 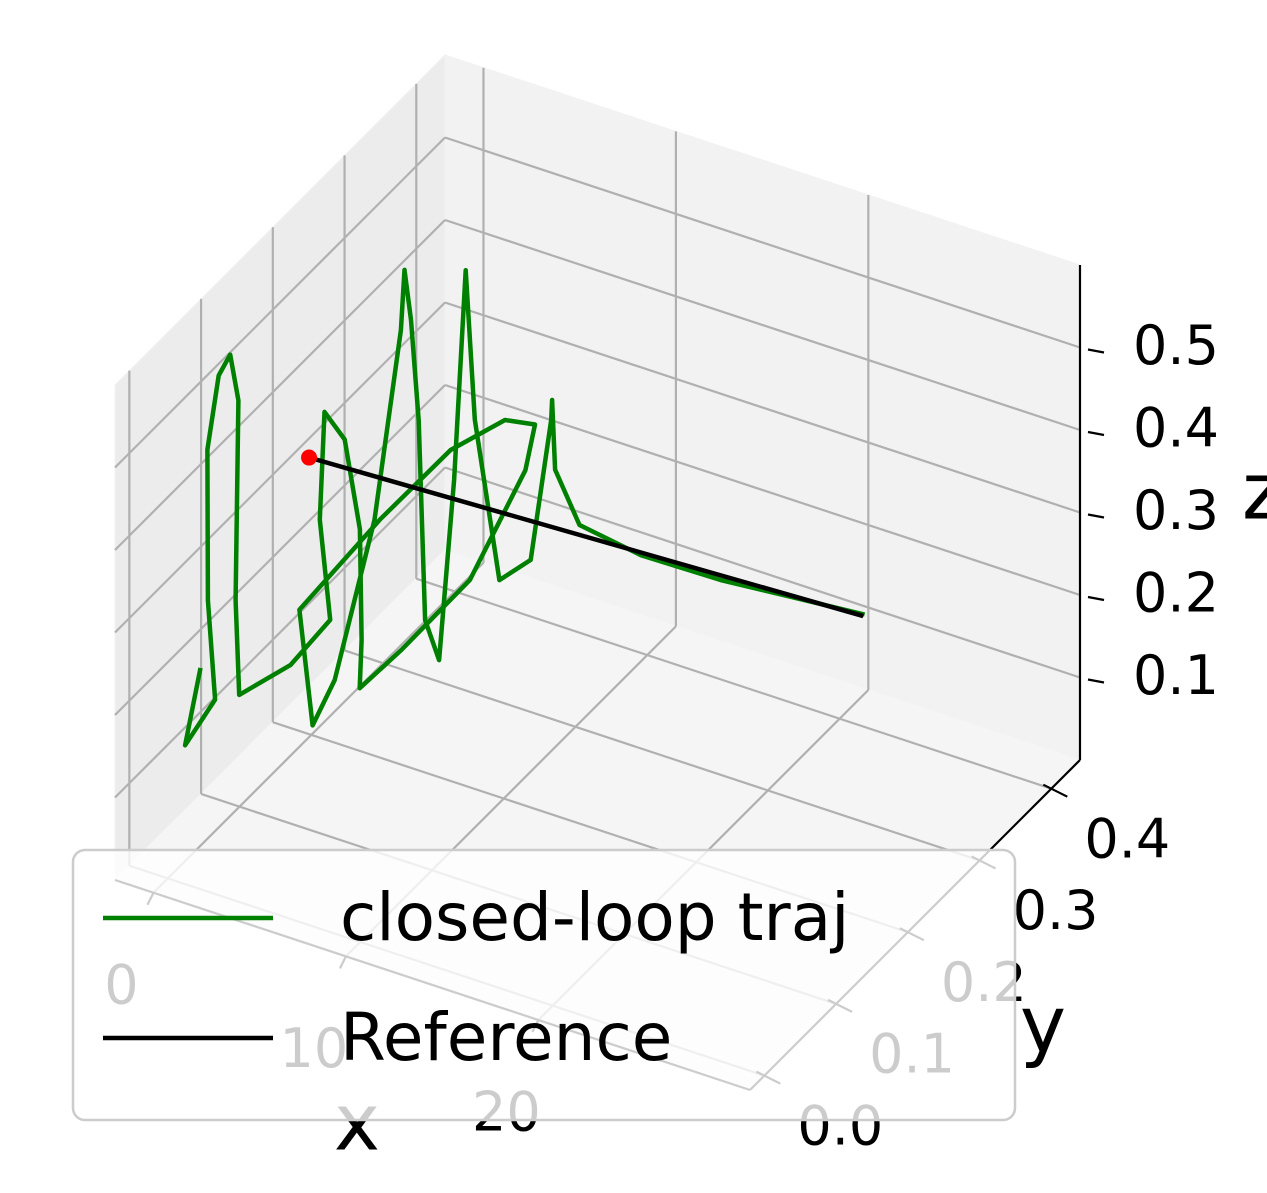 What do you see at coordinates (1176, 428) in the screenshot?
I see `z-tick-label: 0.4` at bounding box center [1176, 428].